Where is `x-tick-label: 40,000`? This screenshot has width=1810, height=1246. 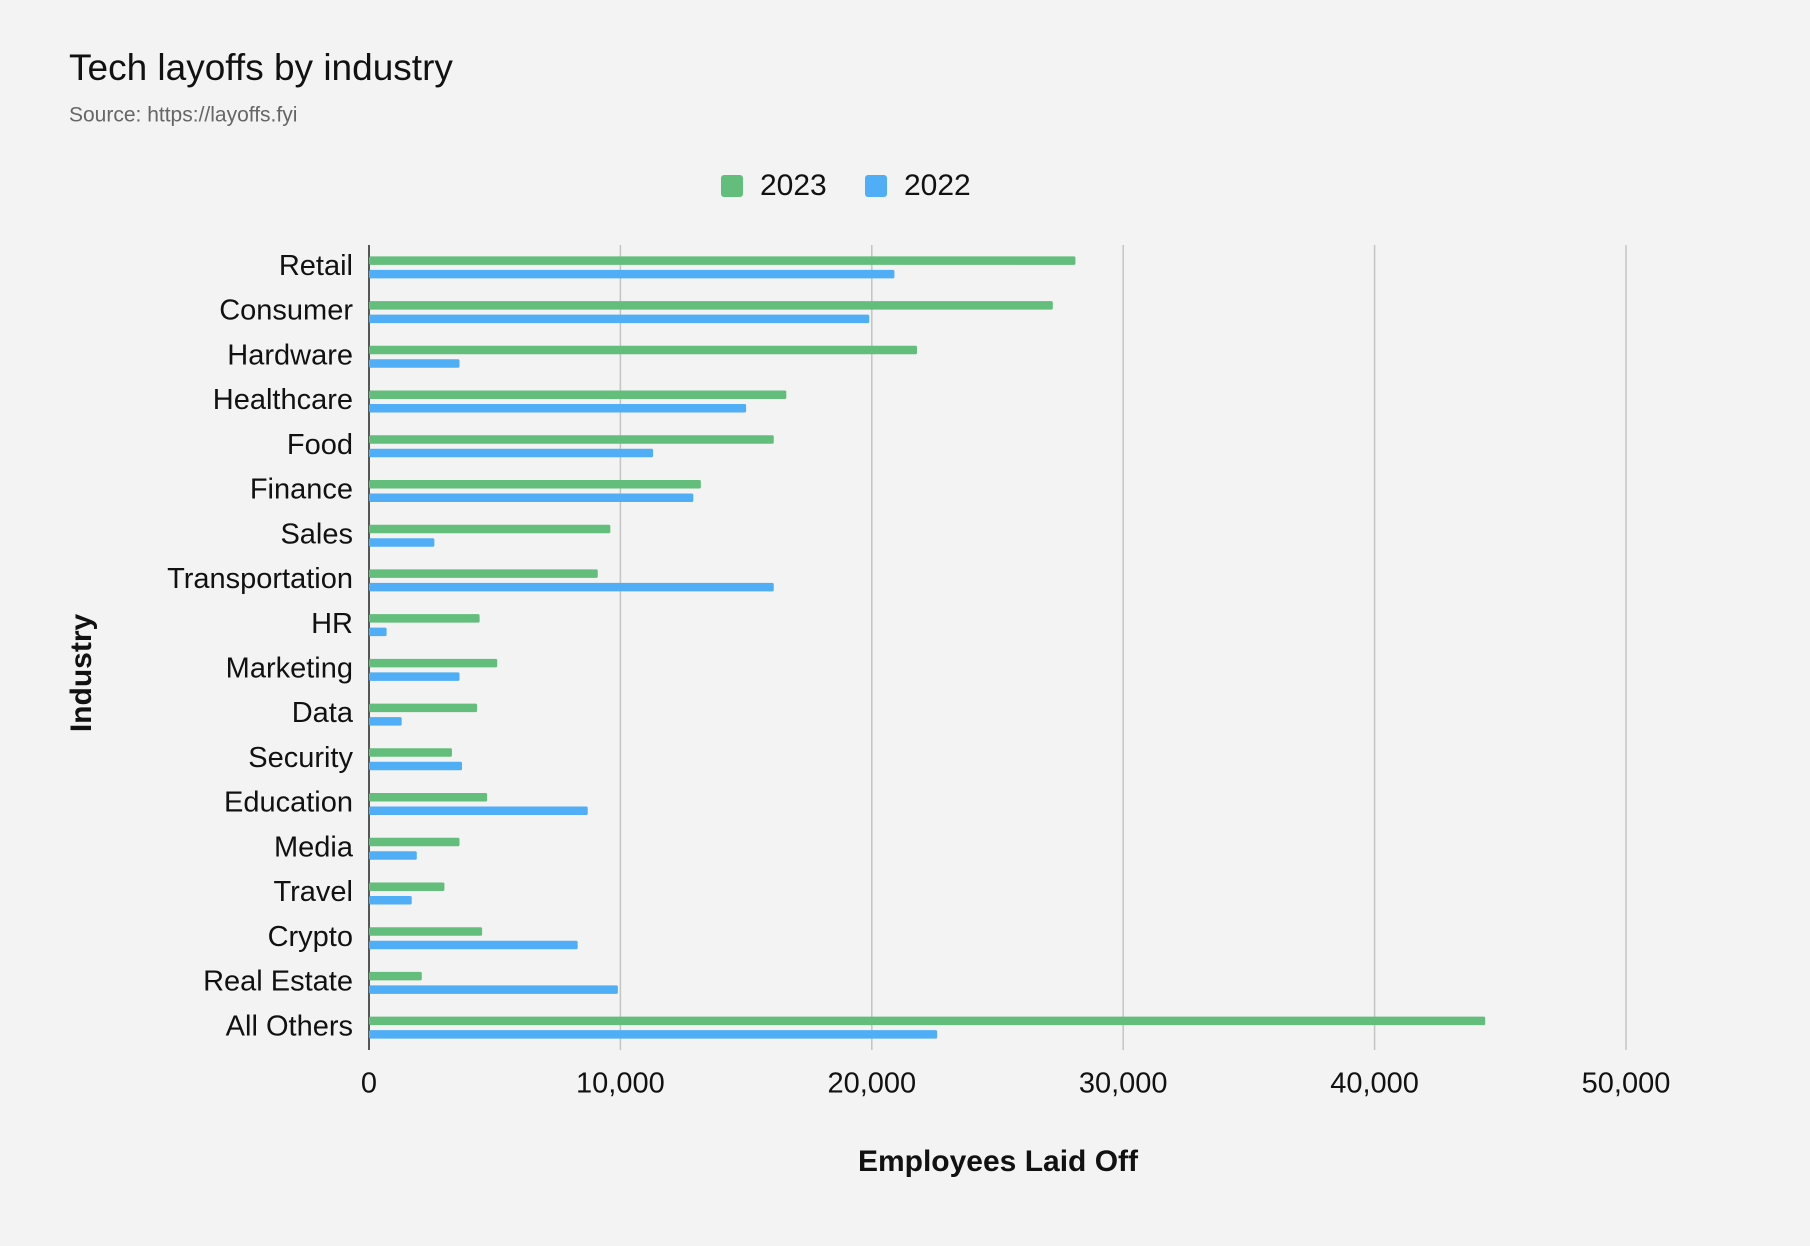 x-tick-label: 40,000 is located at coordinates (1374, 1084).